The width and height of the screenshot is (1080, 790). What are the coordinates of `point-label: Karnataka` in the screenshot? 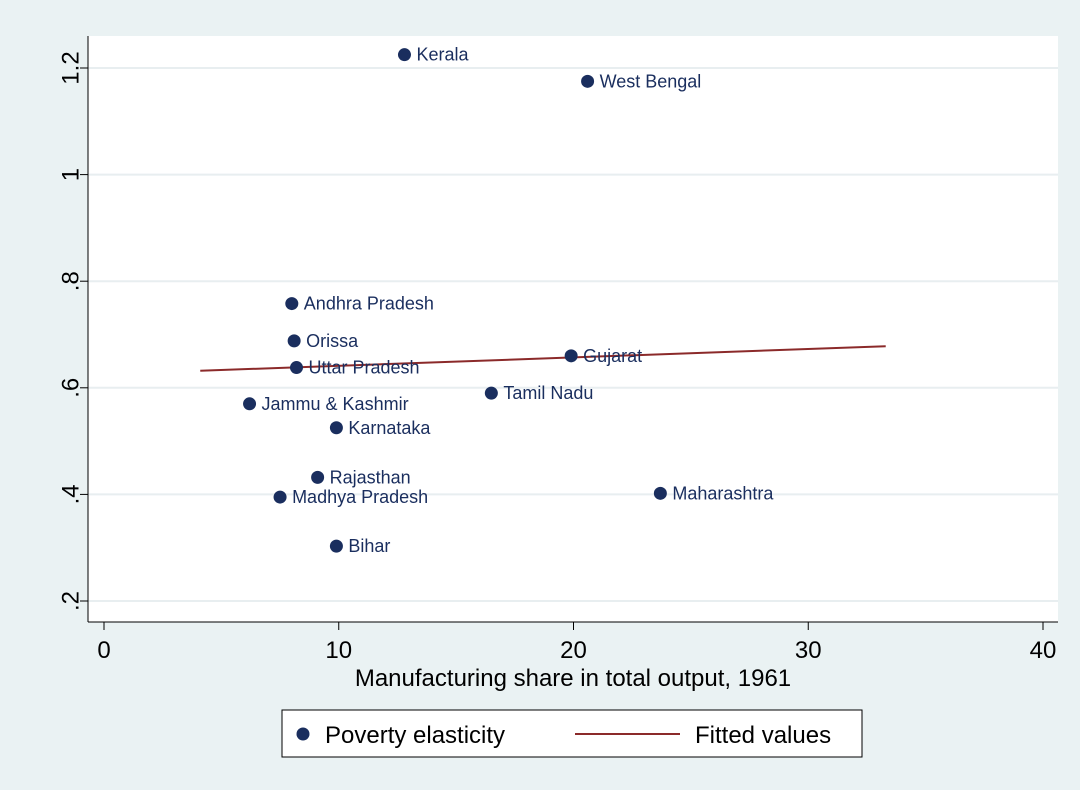 It's located at (389, 428).